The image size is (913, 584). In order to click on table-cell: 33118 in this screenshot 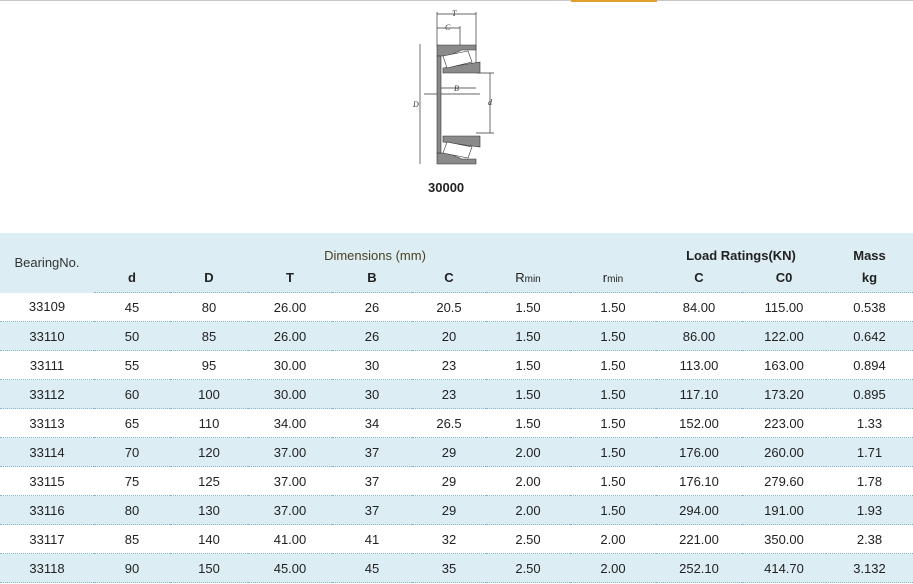, I will do `click(47, 568)`.